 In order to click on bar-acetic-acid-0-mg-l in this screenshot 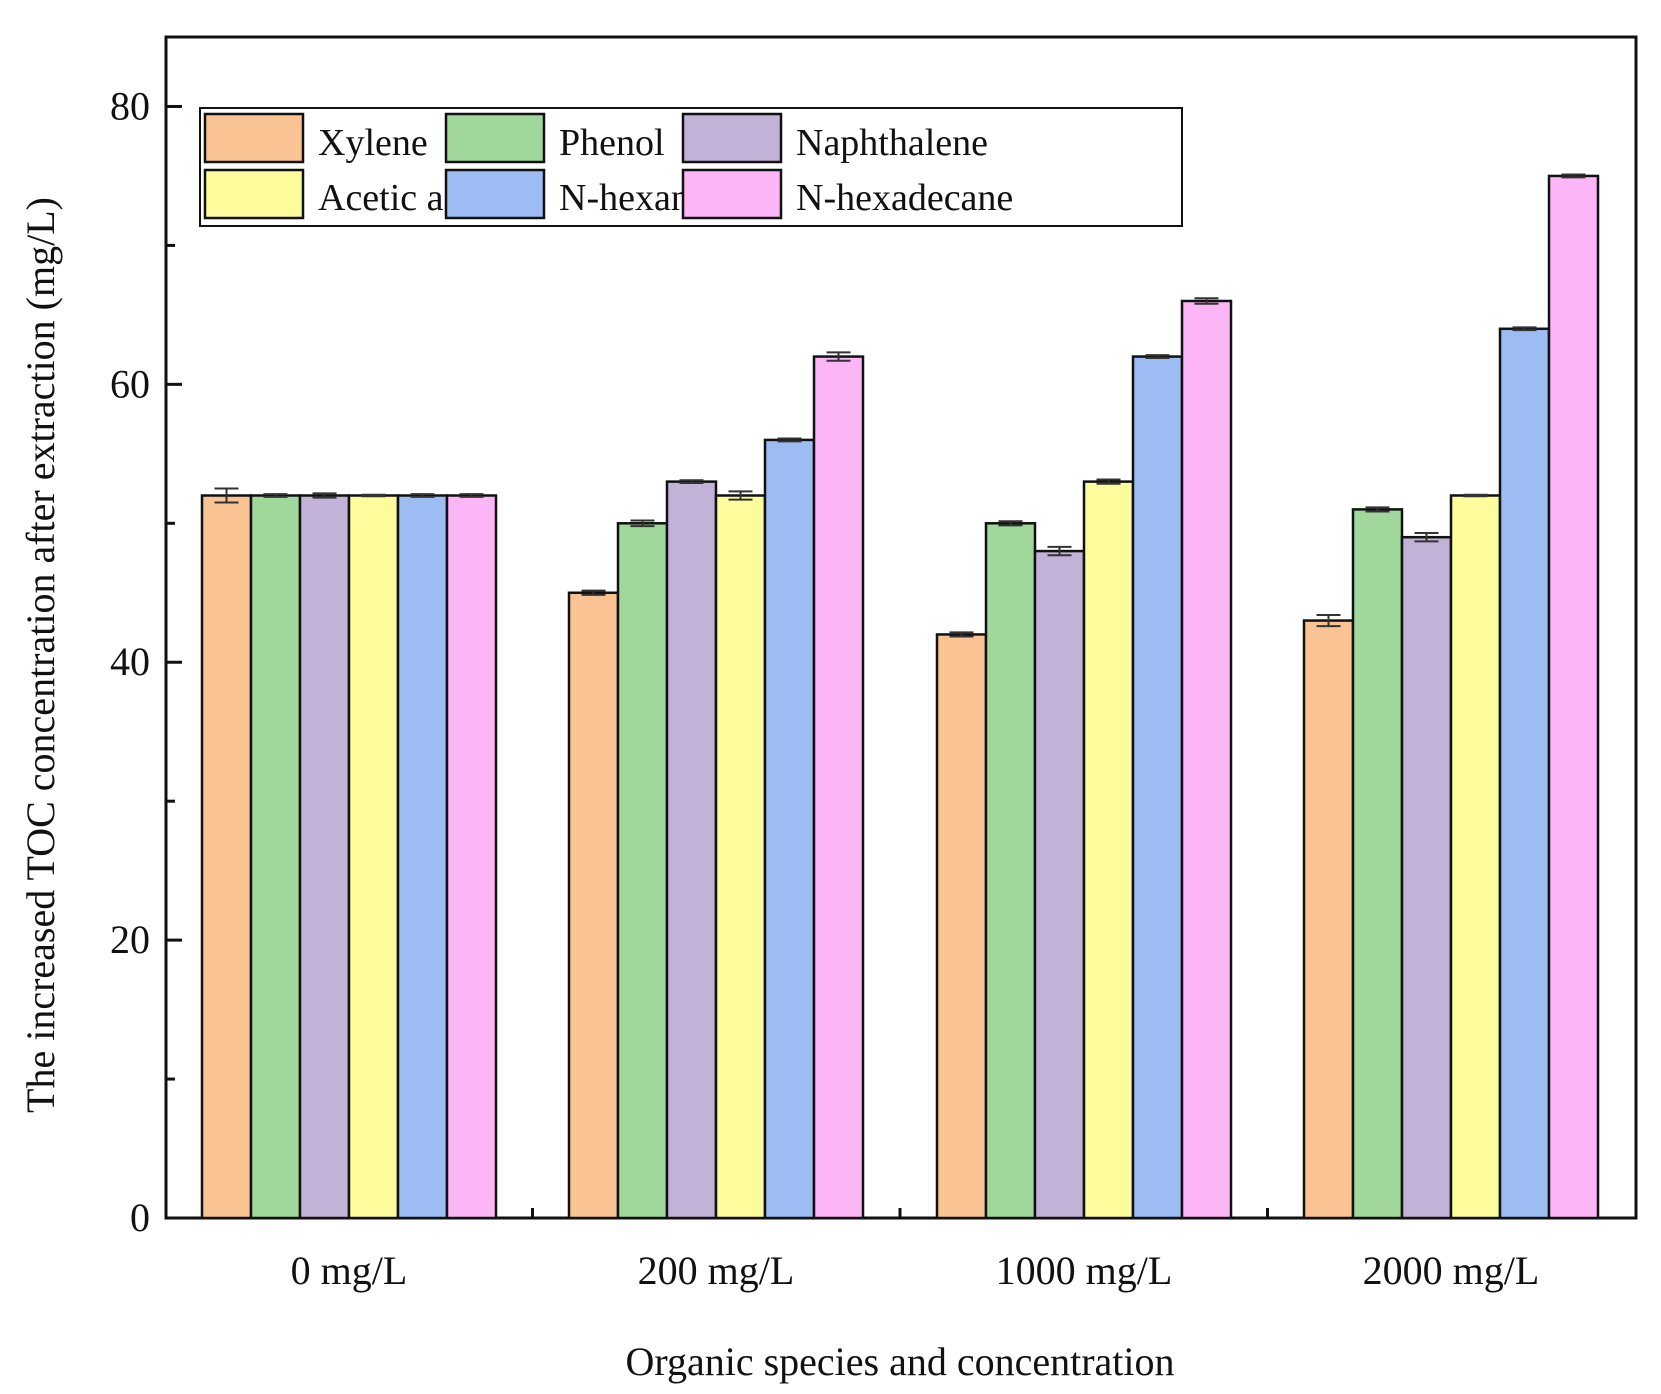, I will do `click(373, 857)`.